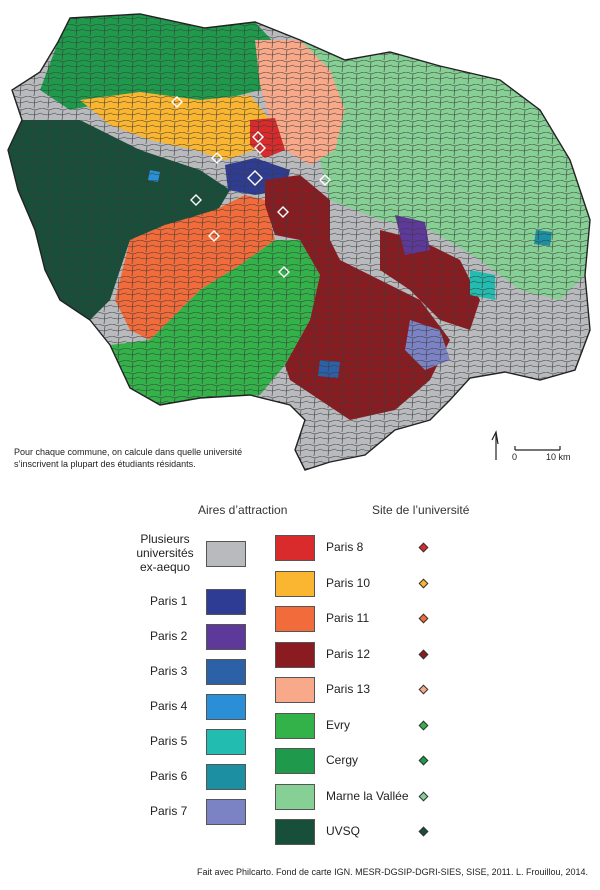  What do you see at coordinates (526, 445) in the screenshot?
I see `north-arrow-icon` at bounding box center [526, 445].